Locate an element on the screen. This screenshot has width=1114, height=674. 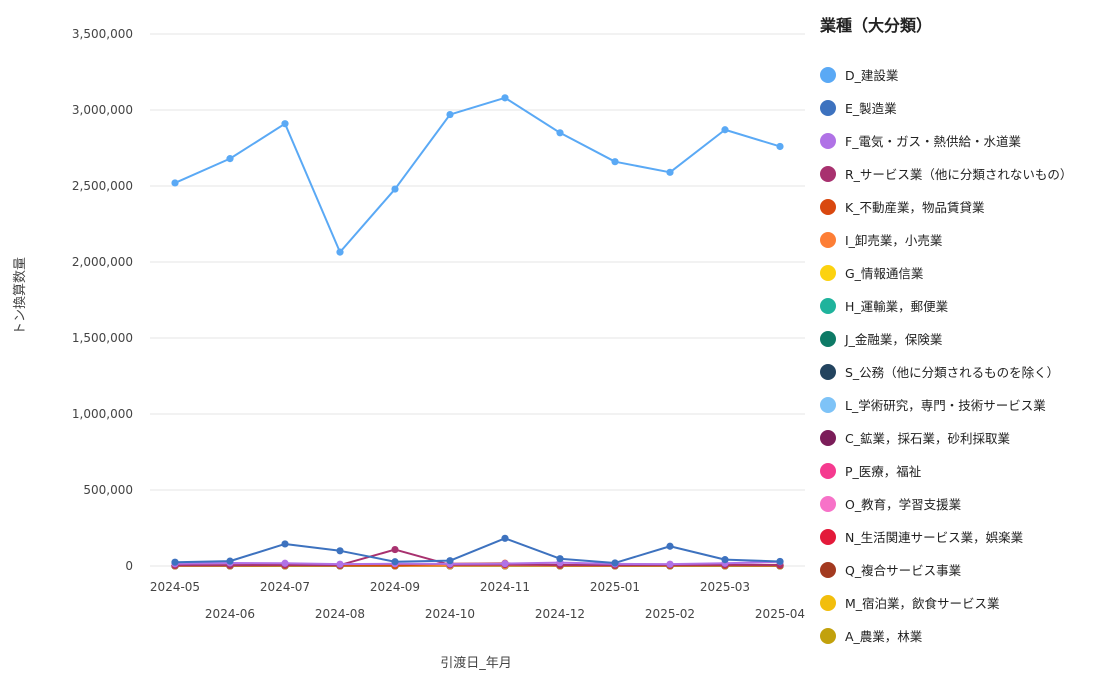
y-tick-label: 500,000 is located at coordinates (108, 490).